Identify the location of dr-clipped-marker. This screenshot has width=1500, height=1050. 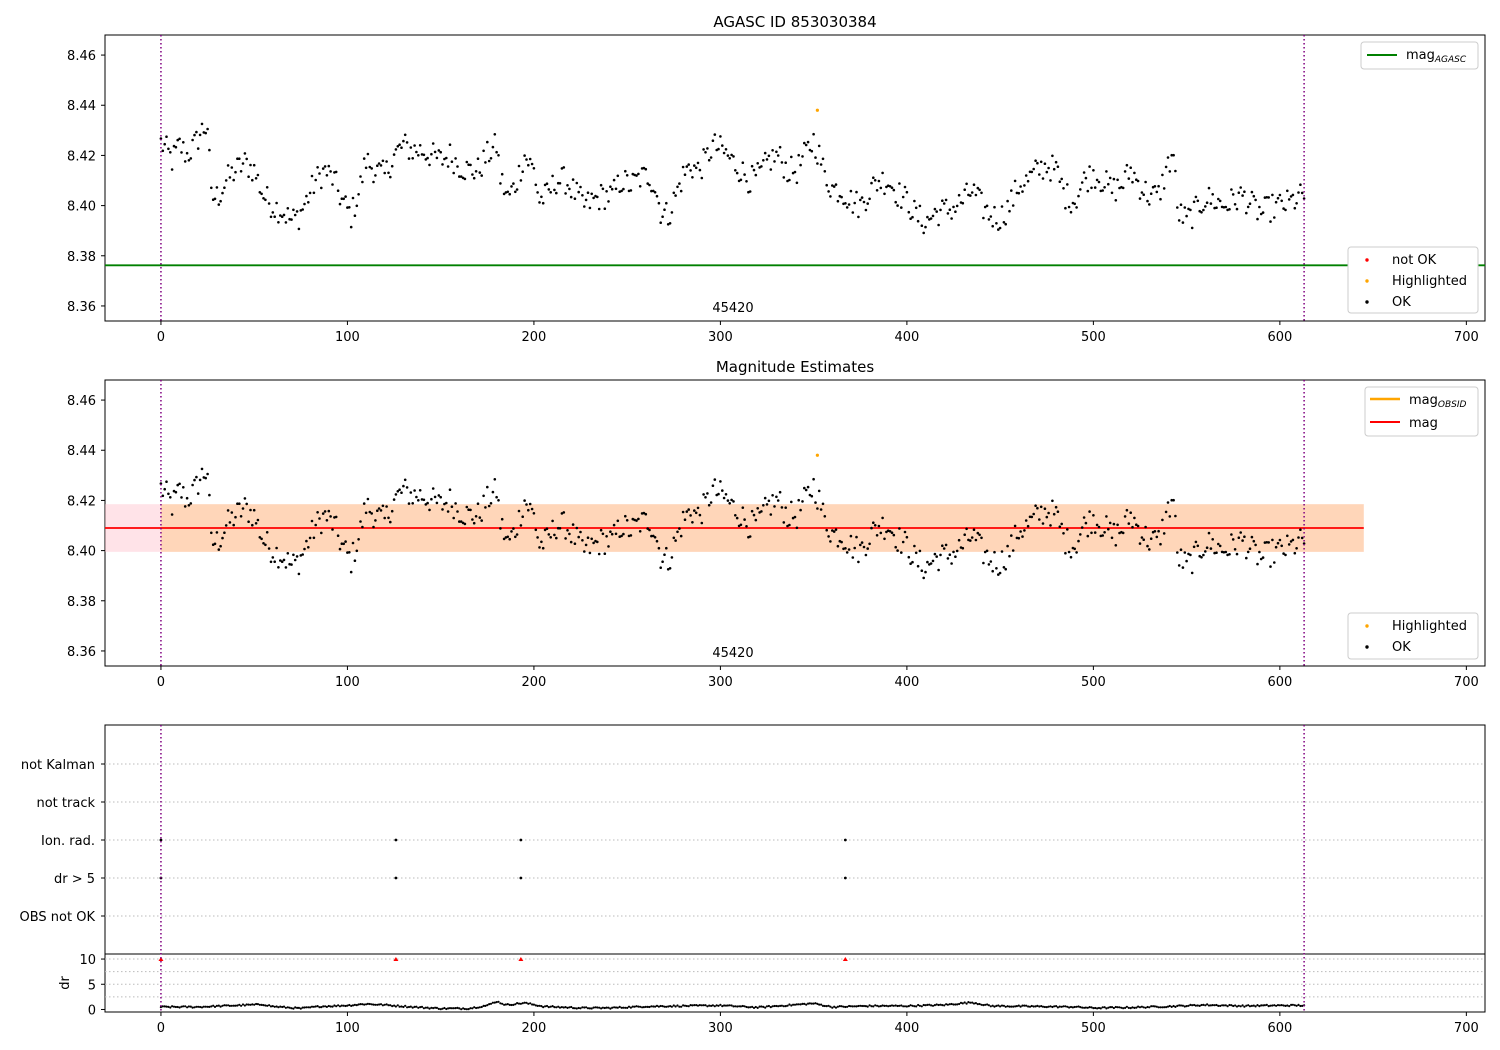
(845, 959).